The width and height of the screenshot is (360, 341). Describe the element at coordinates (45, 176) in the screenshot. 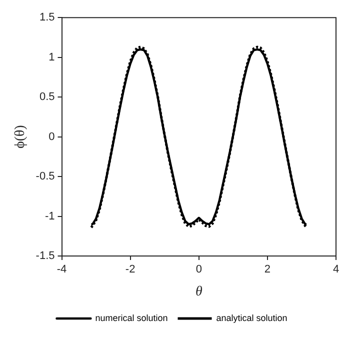

I see `y-tick-label: -0.5` at that location.